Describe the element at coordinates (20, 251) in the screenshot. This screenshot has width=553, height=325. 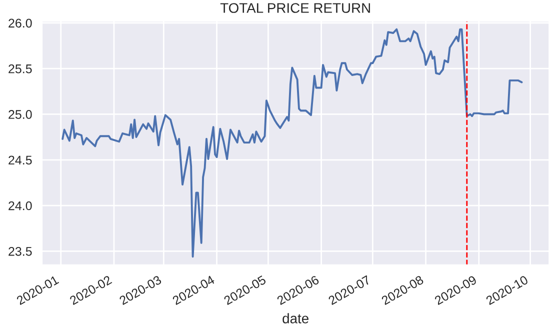
I see `y-tick-label: 23.5` at that location.